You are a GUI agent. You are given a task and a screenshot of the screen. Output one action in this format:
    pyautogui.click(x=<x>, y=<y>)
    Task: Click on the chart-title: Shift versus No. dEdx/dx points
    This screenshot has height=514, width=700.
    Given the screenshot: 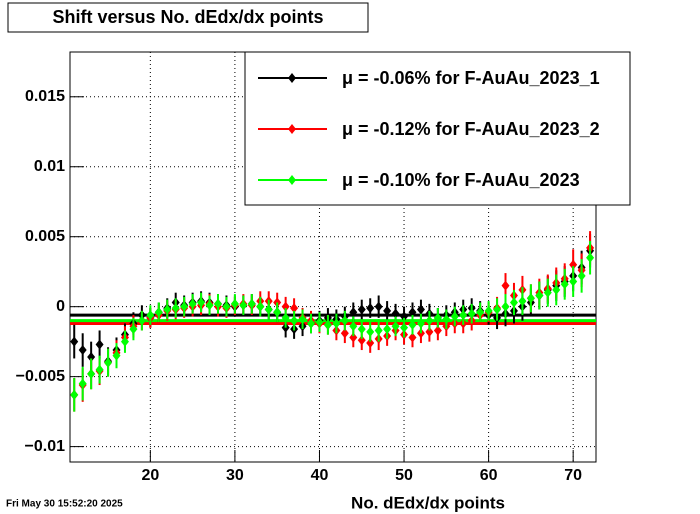 What is the action you would take?
    pyautogui.click(x=187, y=17)
    